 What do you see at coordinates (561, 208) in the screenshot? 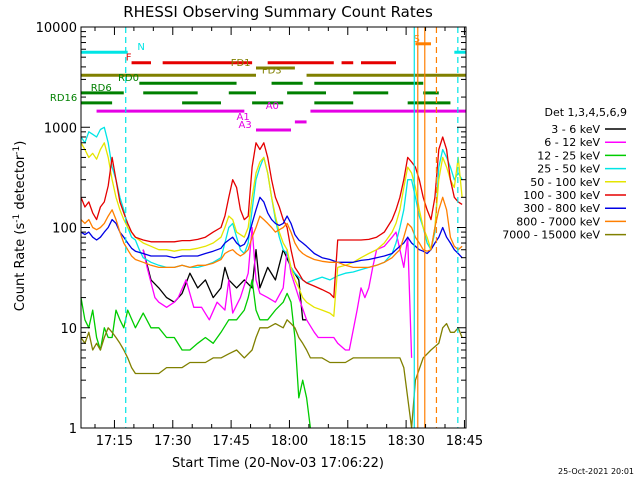
I see `legend-entry-label: 300 - 800 keV` at bounding box center [561, 208].